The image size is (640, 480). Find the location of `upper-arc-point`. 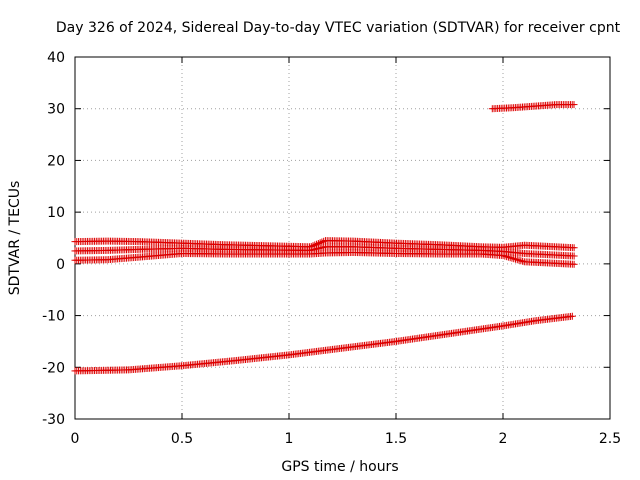

upper-arc-point is located at coordinates (574, 105).